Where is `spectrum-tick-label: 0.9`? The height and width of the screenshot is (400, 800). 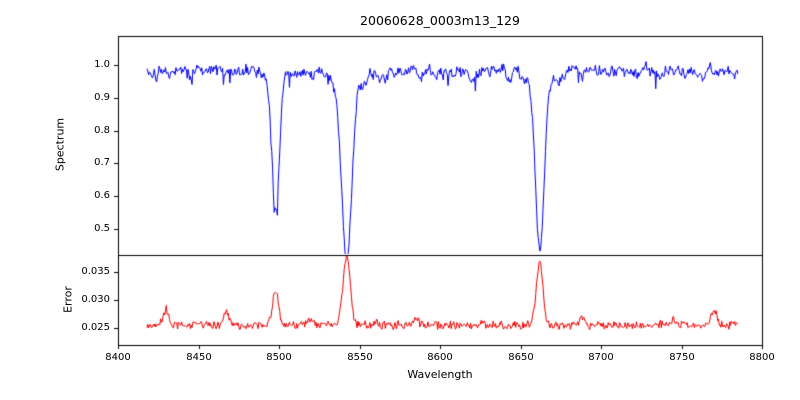
spectrum-tick-label: 0.9 is located at coordinates (102, 97).